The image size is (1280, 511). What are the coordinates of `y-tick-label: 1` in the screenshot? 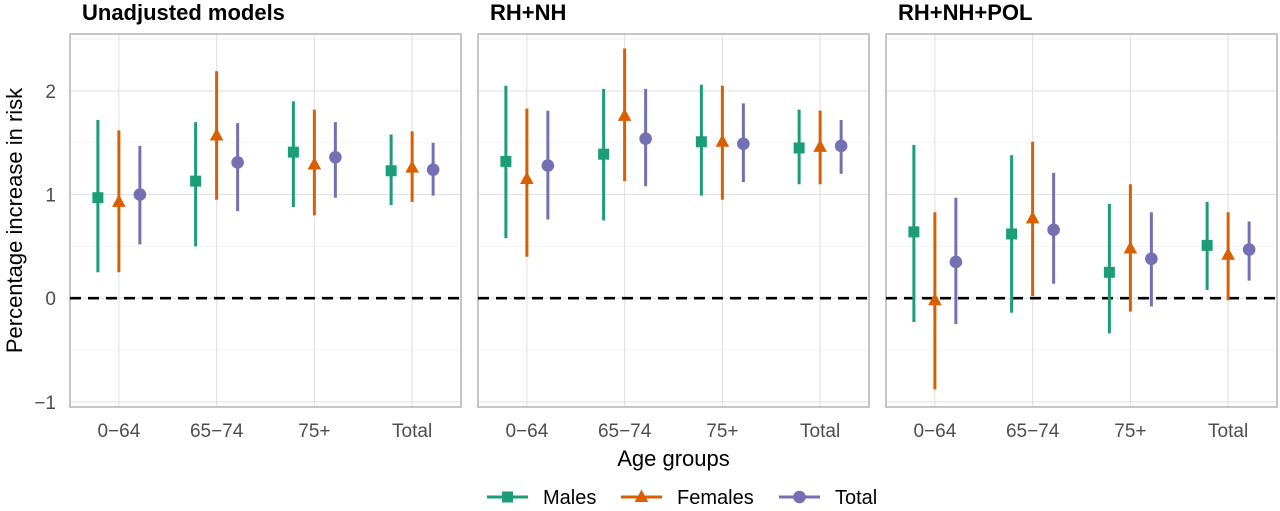 It's located at (50, 196).